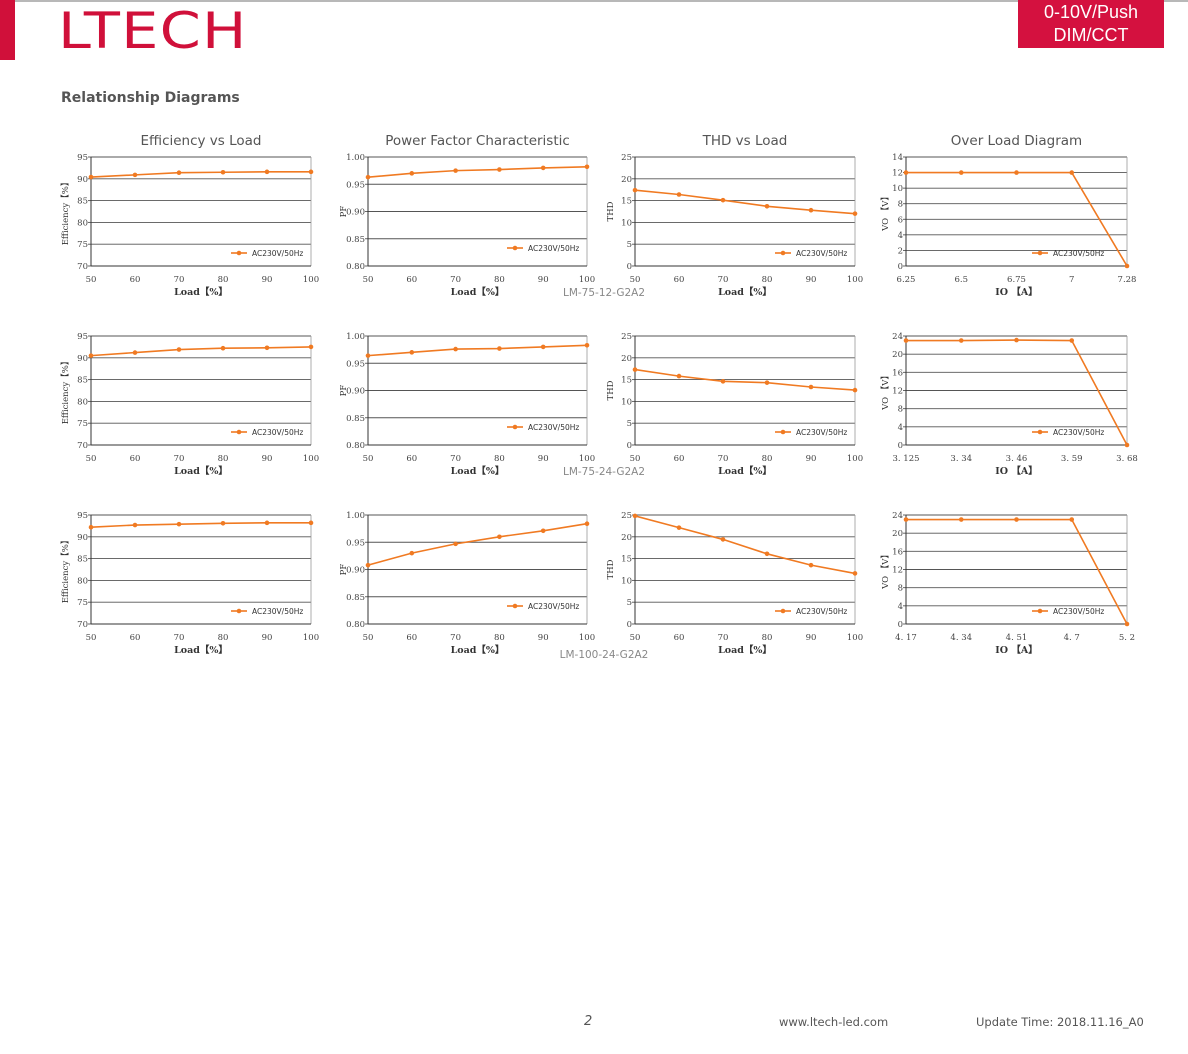  I want to click on y-tick-label: 75, so click(82, 424).